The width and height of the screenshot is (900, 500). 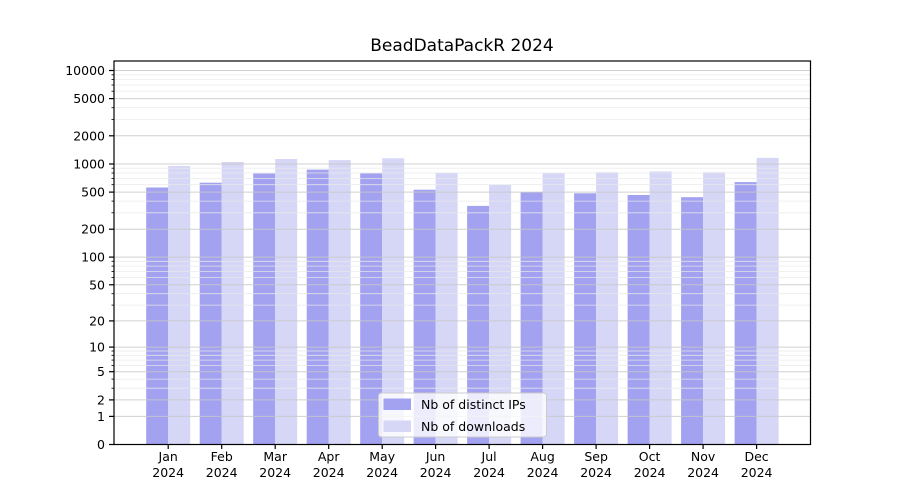 I want to click on legend-label-distinct-ips: Nb of distinct IPs, so click(x=473, y=404).